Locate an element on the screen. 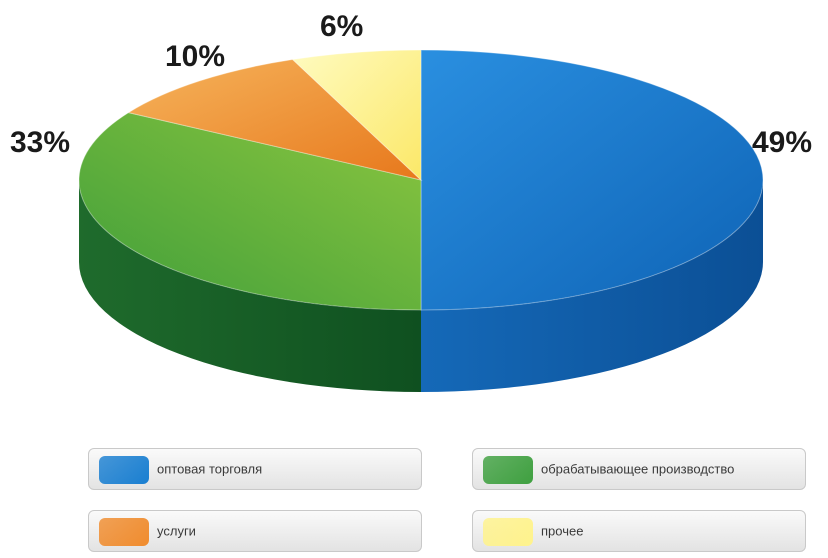  legend-label-services: услуги is located at coordinates (176, 531).